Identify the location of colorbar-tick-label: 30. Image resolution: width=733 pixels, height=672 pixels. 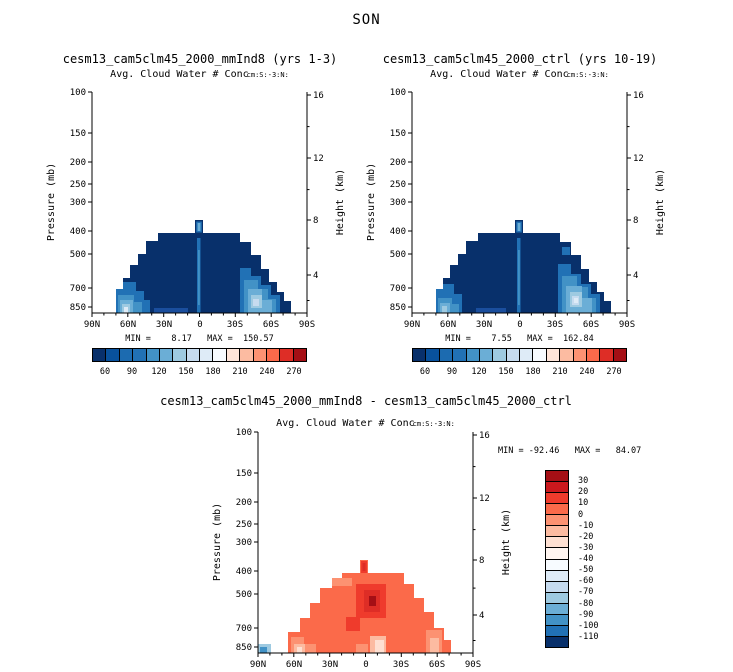
(583, 481).